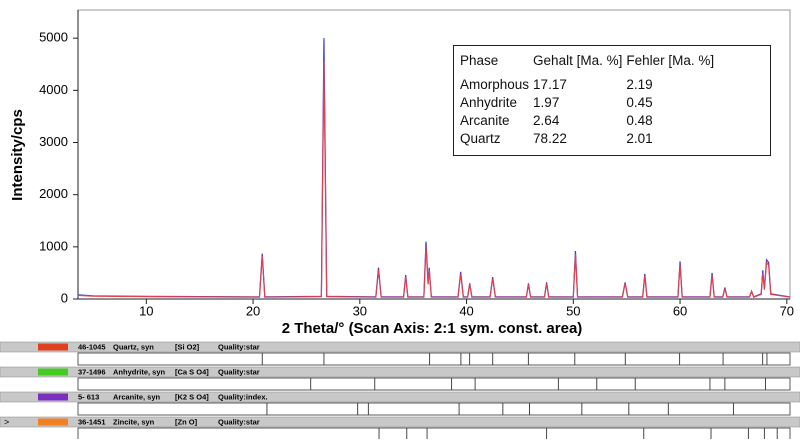 This screenshot has height=444, width=800. What do you see at coordinates (92, 346) in the screenshot?
I see `pattern-code: 46-1045` at bounding box center [92, 346].